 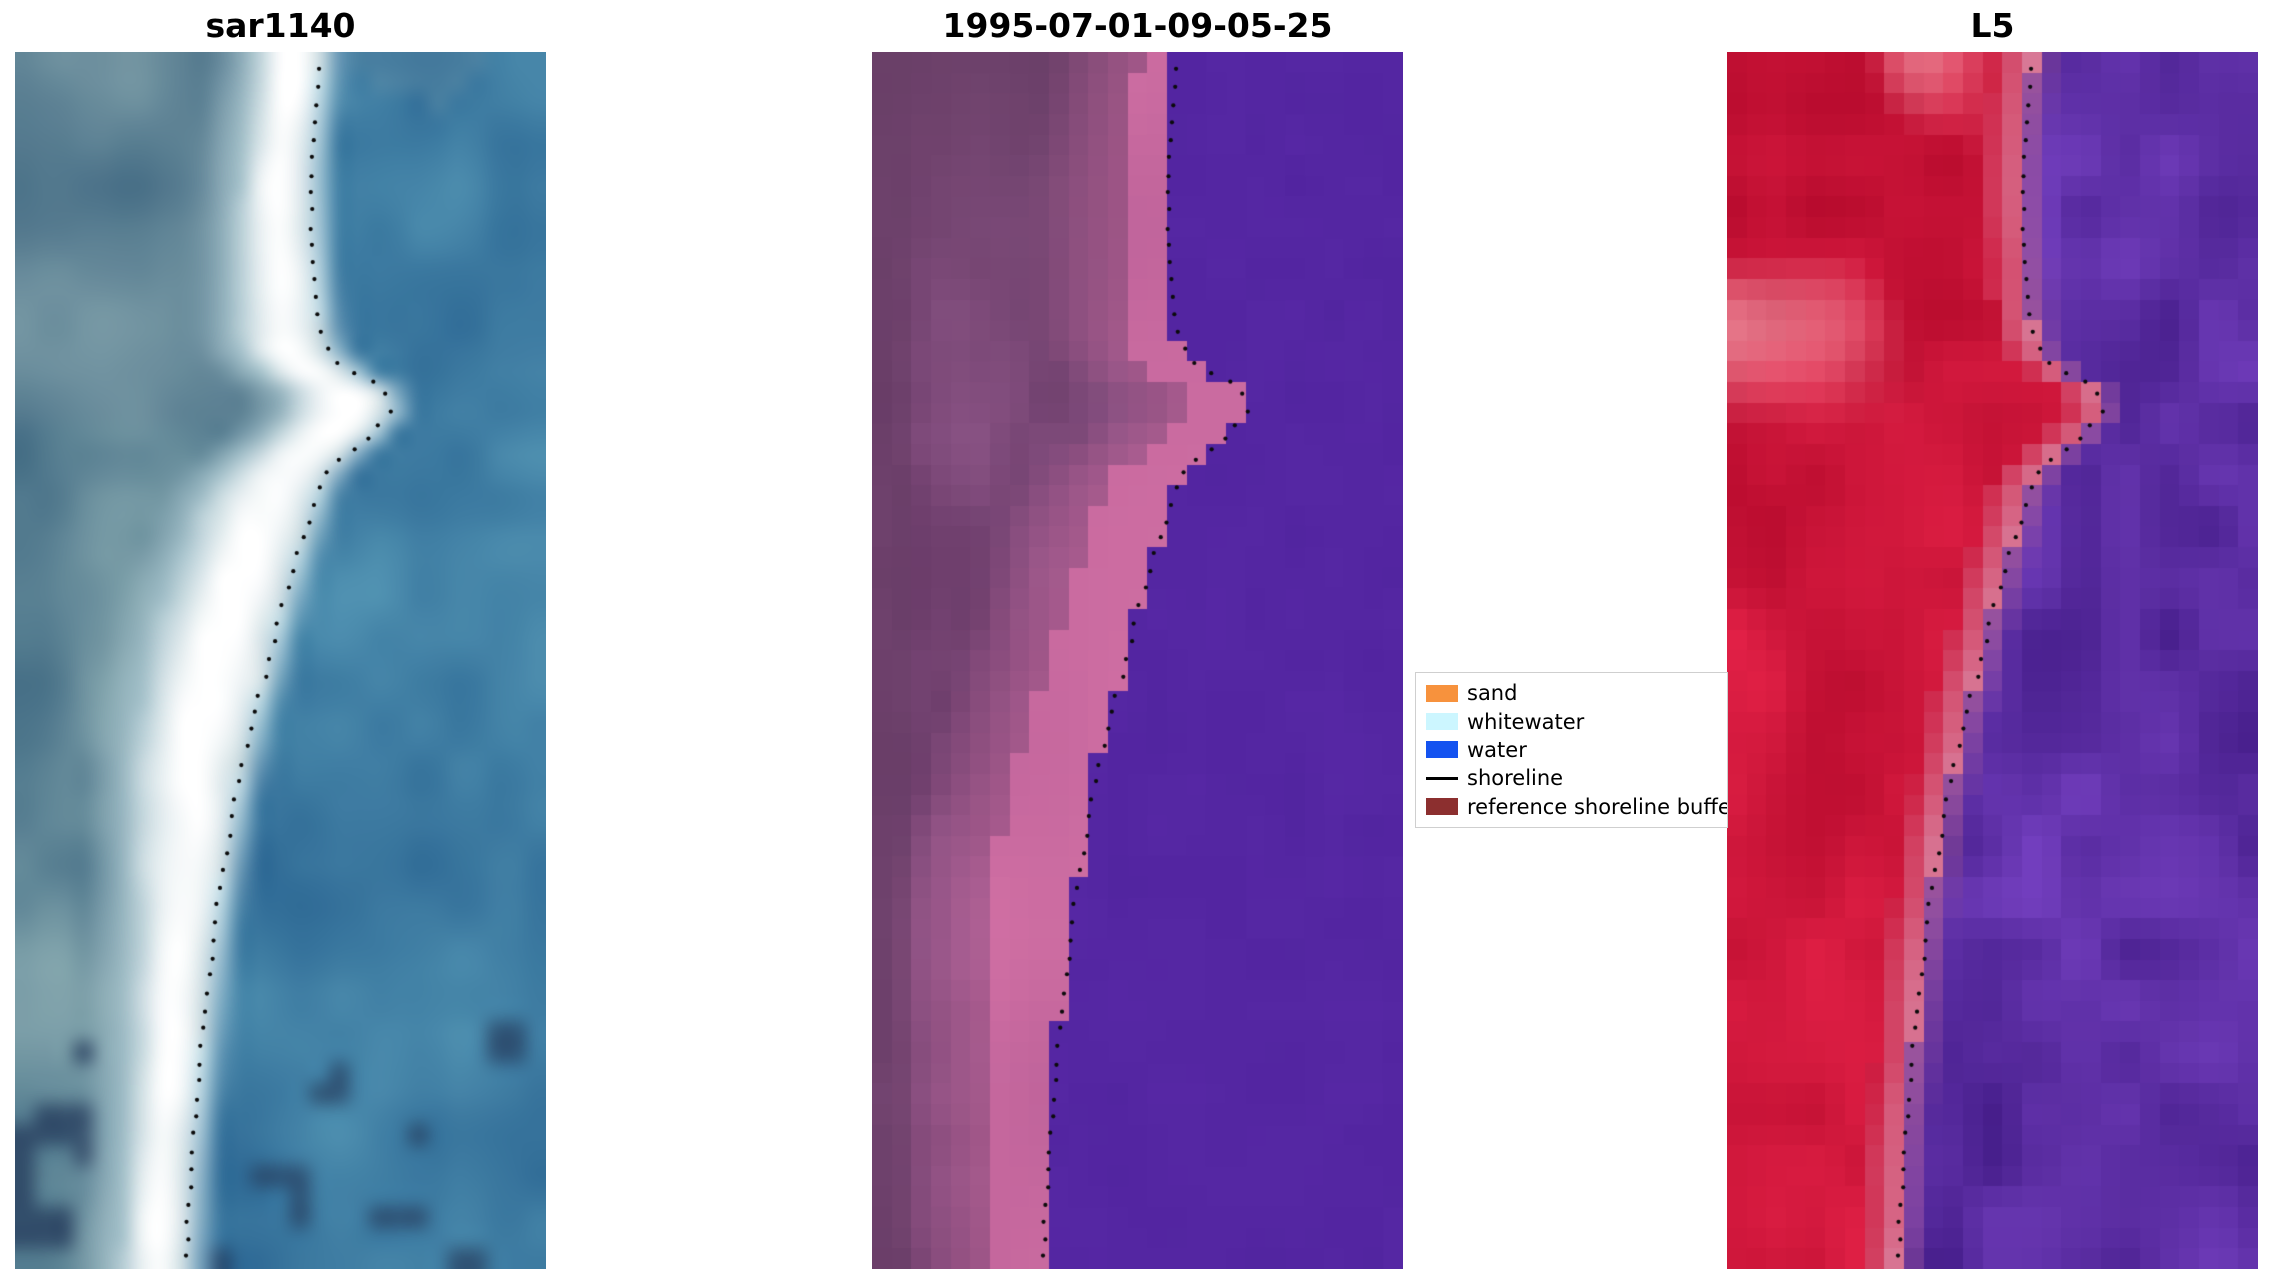 What do you see at coordinates (1526, 721) in the screenshot?
I see `legend-label-whitewater: whitewater` at bounding box center [1526, 721].